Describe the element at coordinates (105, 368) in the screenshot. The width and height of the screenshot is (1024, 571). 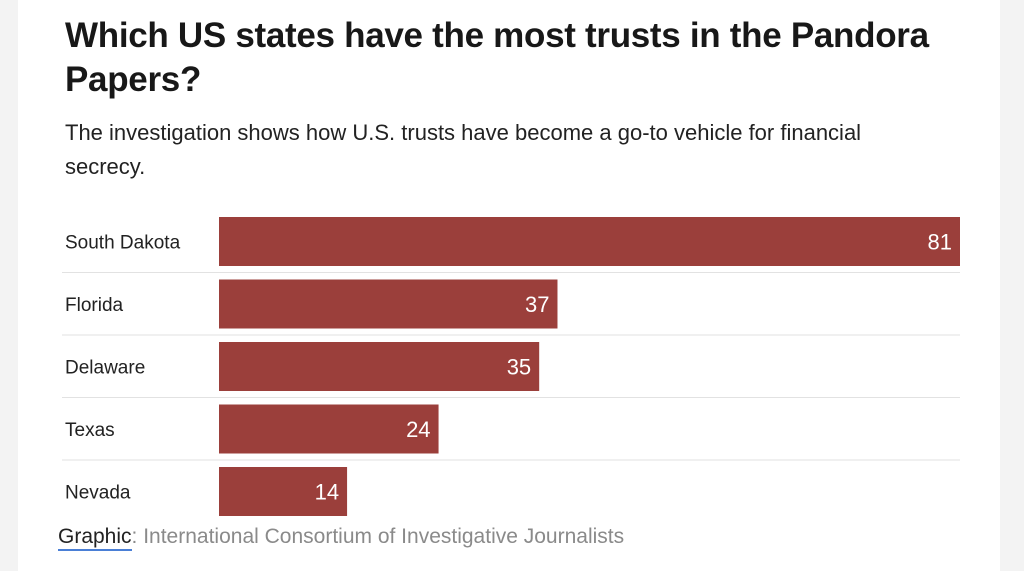
I see `category-label: Delaware` at that location.